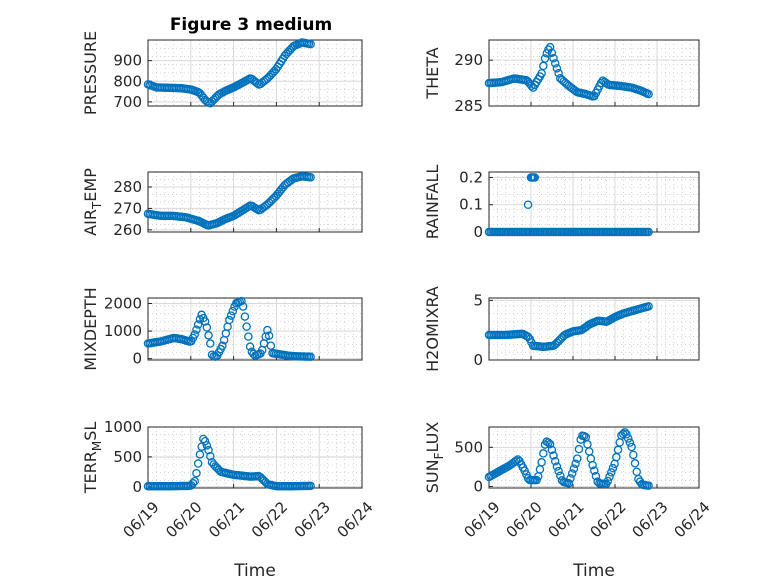 The height and width of the screenshot is (583, 778). I want to click on subplot-air-temp: 260 270 280 AIRTEMP, so click(222, 203).